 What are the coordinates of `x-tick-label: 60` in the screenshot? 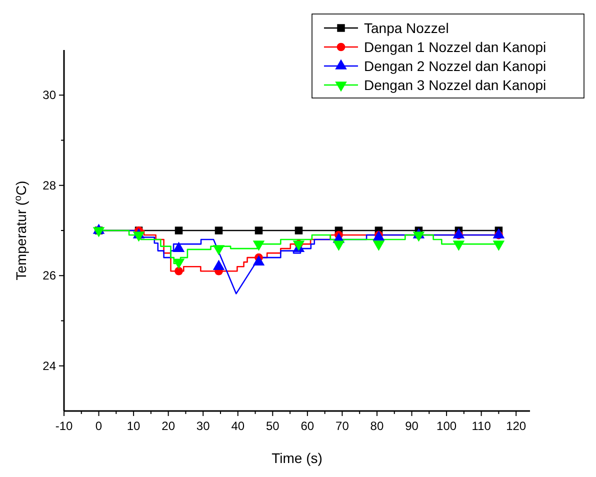 It's located at (307, 426).